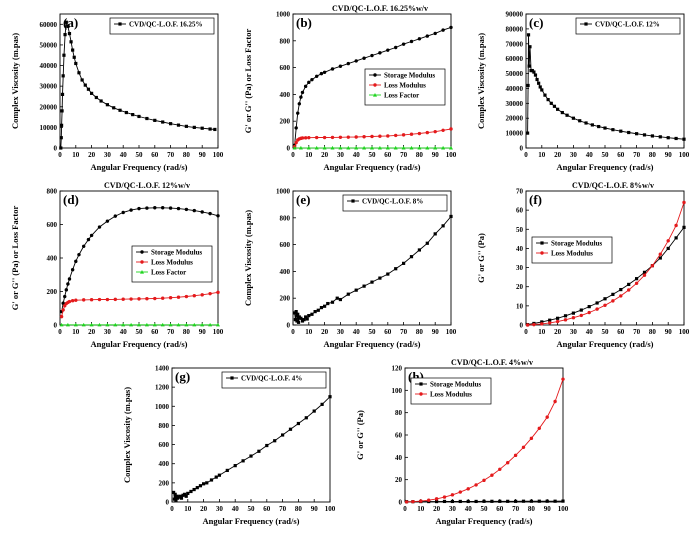 This screenshot has height=536, width=700. I want to click on panel-label: (g), so click(182, 376).